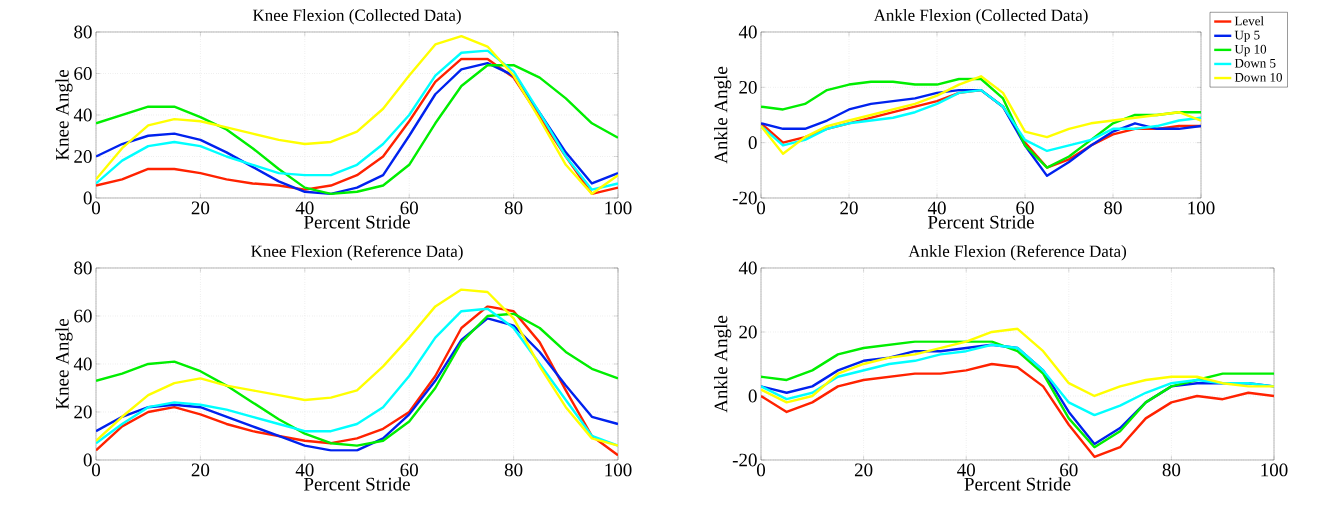 The height and width of the screenshot is (518, 1327). Describe the element at coordinates (1017, 252) in the screenshot. I see `chart-title: Ankle Flexion (Reference Data)` at that location.